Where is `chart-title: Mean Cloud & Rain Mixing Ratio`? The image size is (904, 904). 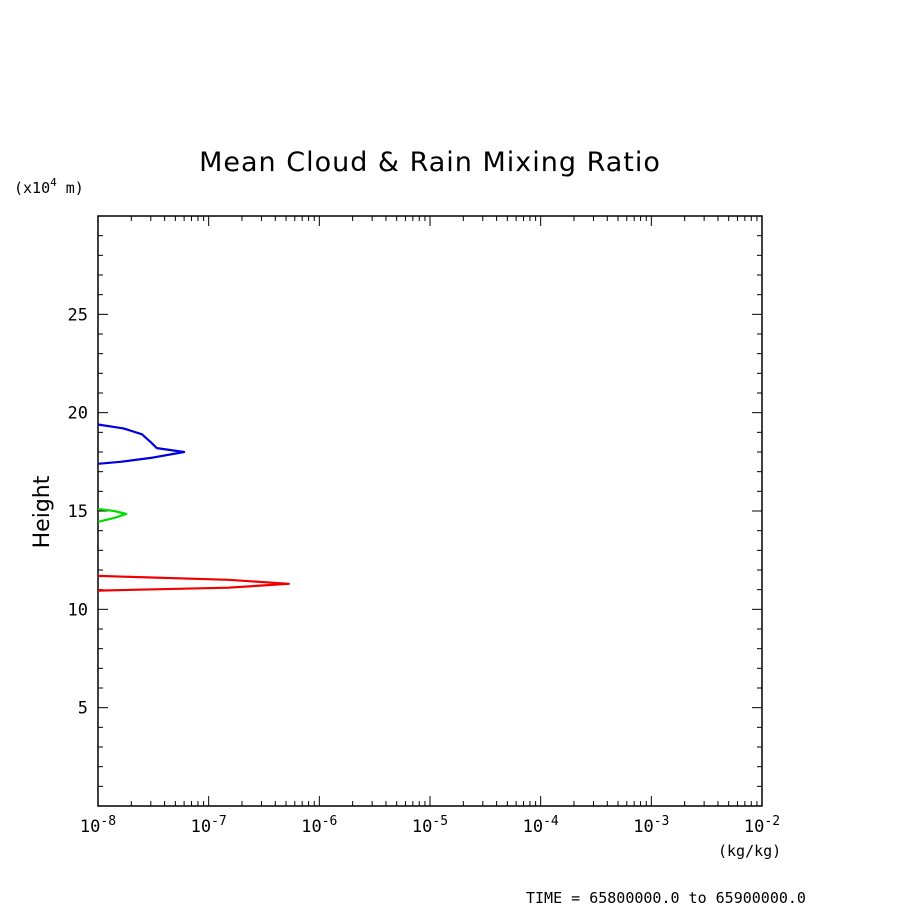
chart-title: Mean Cloud & Rain Mixing Ratio is located at coordinates (430, 162).